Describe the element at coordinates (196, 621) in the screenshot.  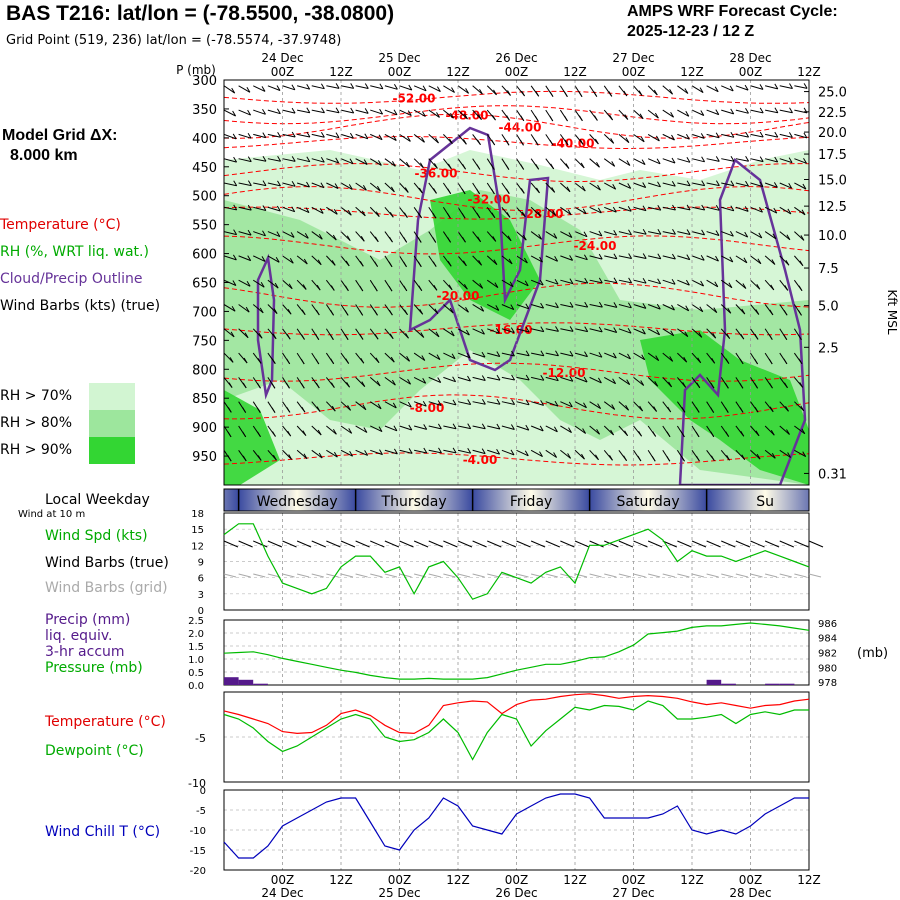
I see `precip-y-tick-label: 2.5` at that location.